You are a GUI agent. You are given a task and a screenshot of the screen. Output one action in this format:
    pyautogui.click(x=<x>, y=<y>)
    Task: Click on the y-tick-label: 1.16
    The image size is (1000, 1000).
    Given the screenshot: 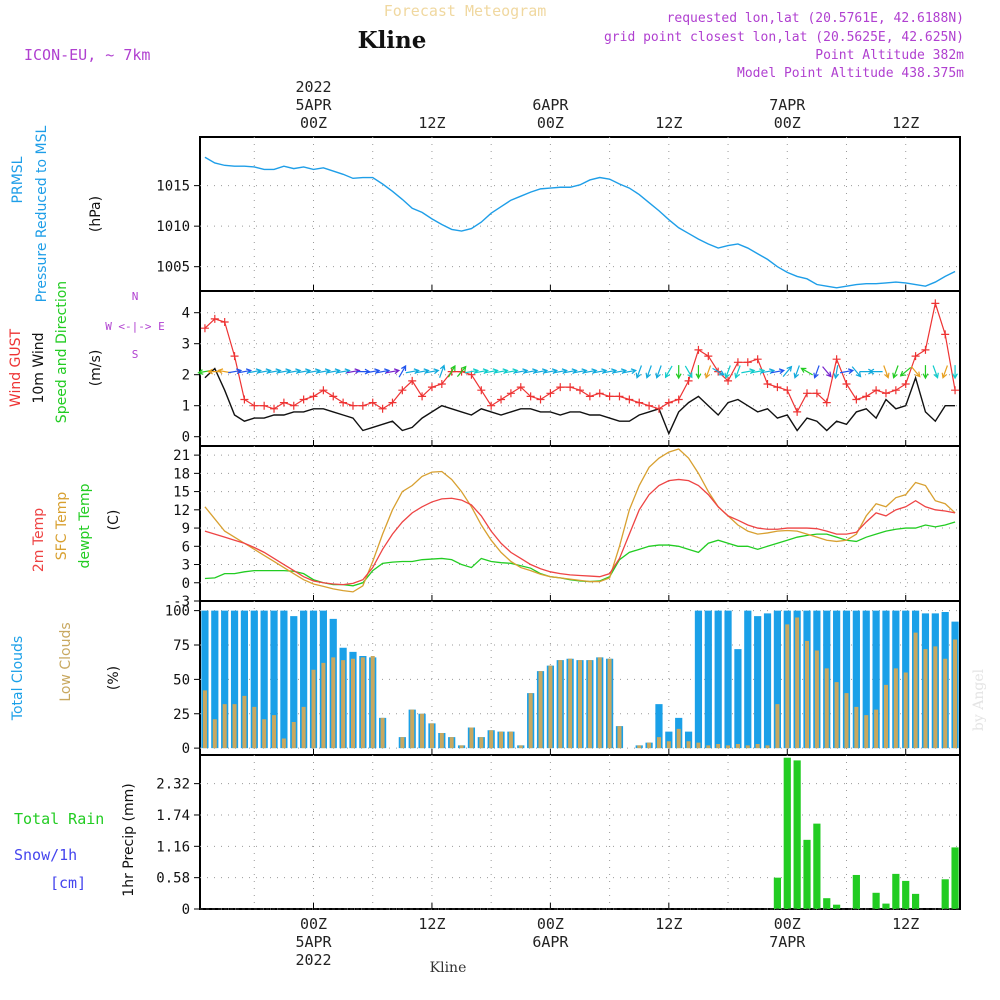 What is the action you would take?
    pyautogui.click(x=173, y=847)
    